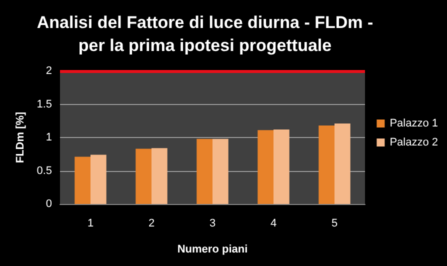  I want to click on chart-title: Analisi del Fattore di luce diurna - FLDm - per la prima ipotesi progettuale, so click(205, 34).